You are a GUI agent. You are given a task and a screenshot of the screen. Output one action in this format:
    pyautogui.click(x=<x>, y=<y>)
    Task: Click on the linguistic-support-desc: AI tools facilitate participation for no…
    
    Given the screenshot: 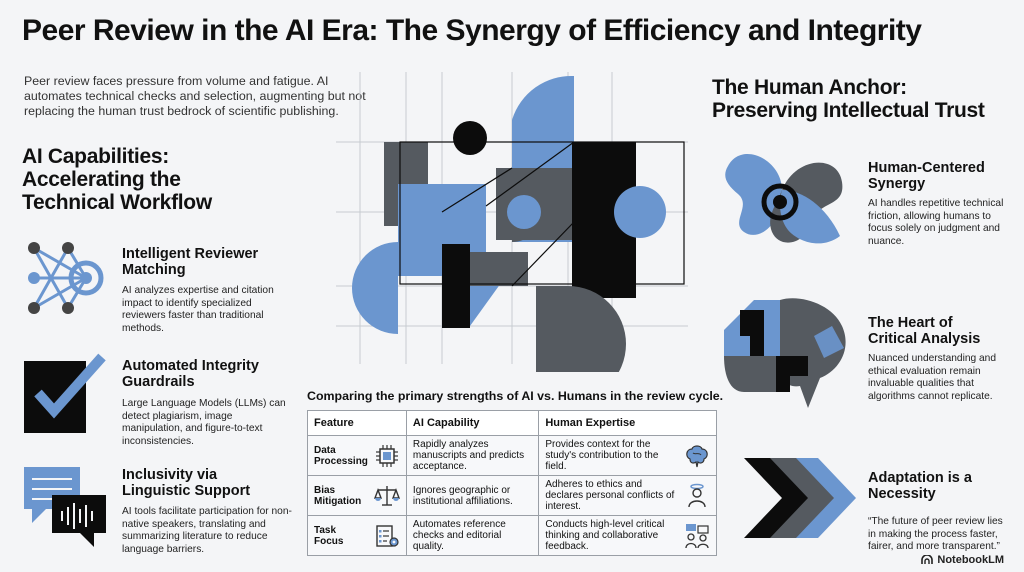 What is the action you would take?
    pyautogui.click(x=207, y=530)
    